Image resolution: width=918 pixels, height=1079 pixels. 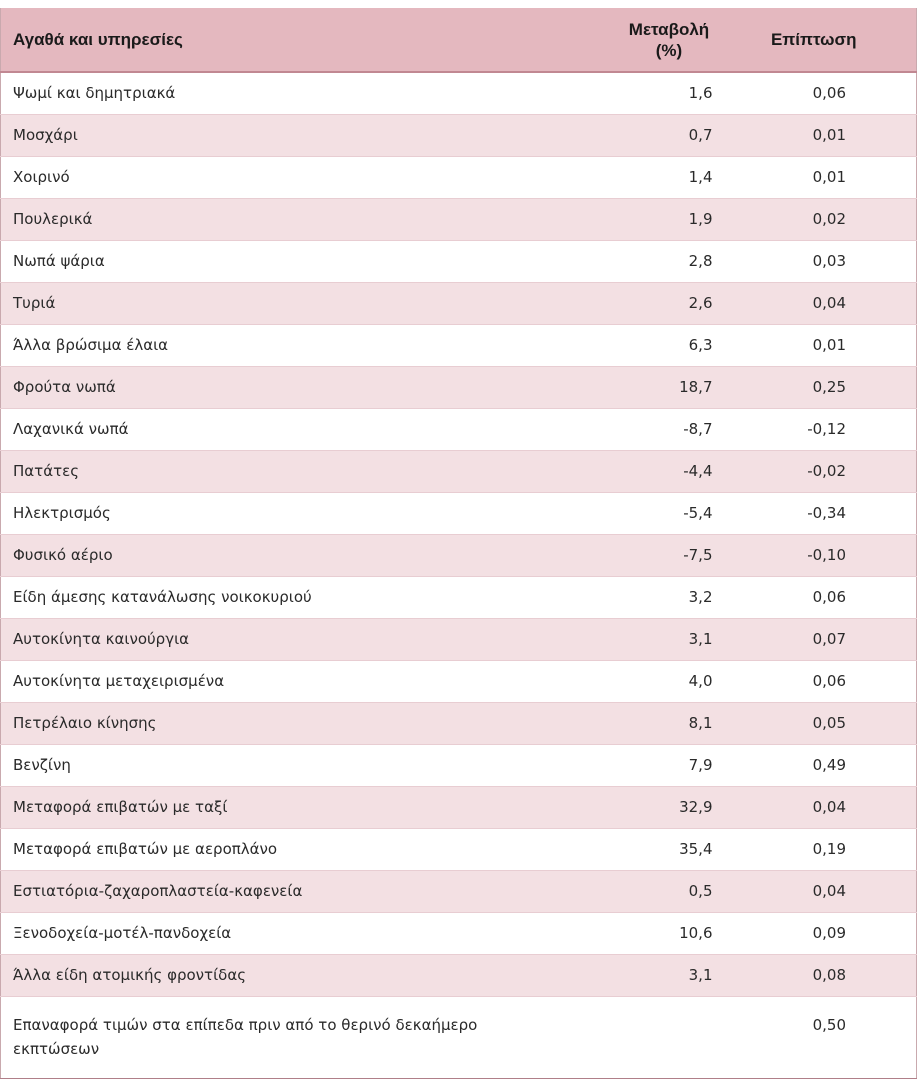 What do you see at coordinates (289, 723) in the screenshot?
I see `row-item-name: Πετρέλαιο κίνησης` at bounding box center [289, 723].